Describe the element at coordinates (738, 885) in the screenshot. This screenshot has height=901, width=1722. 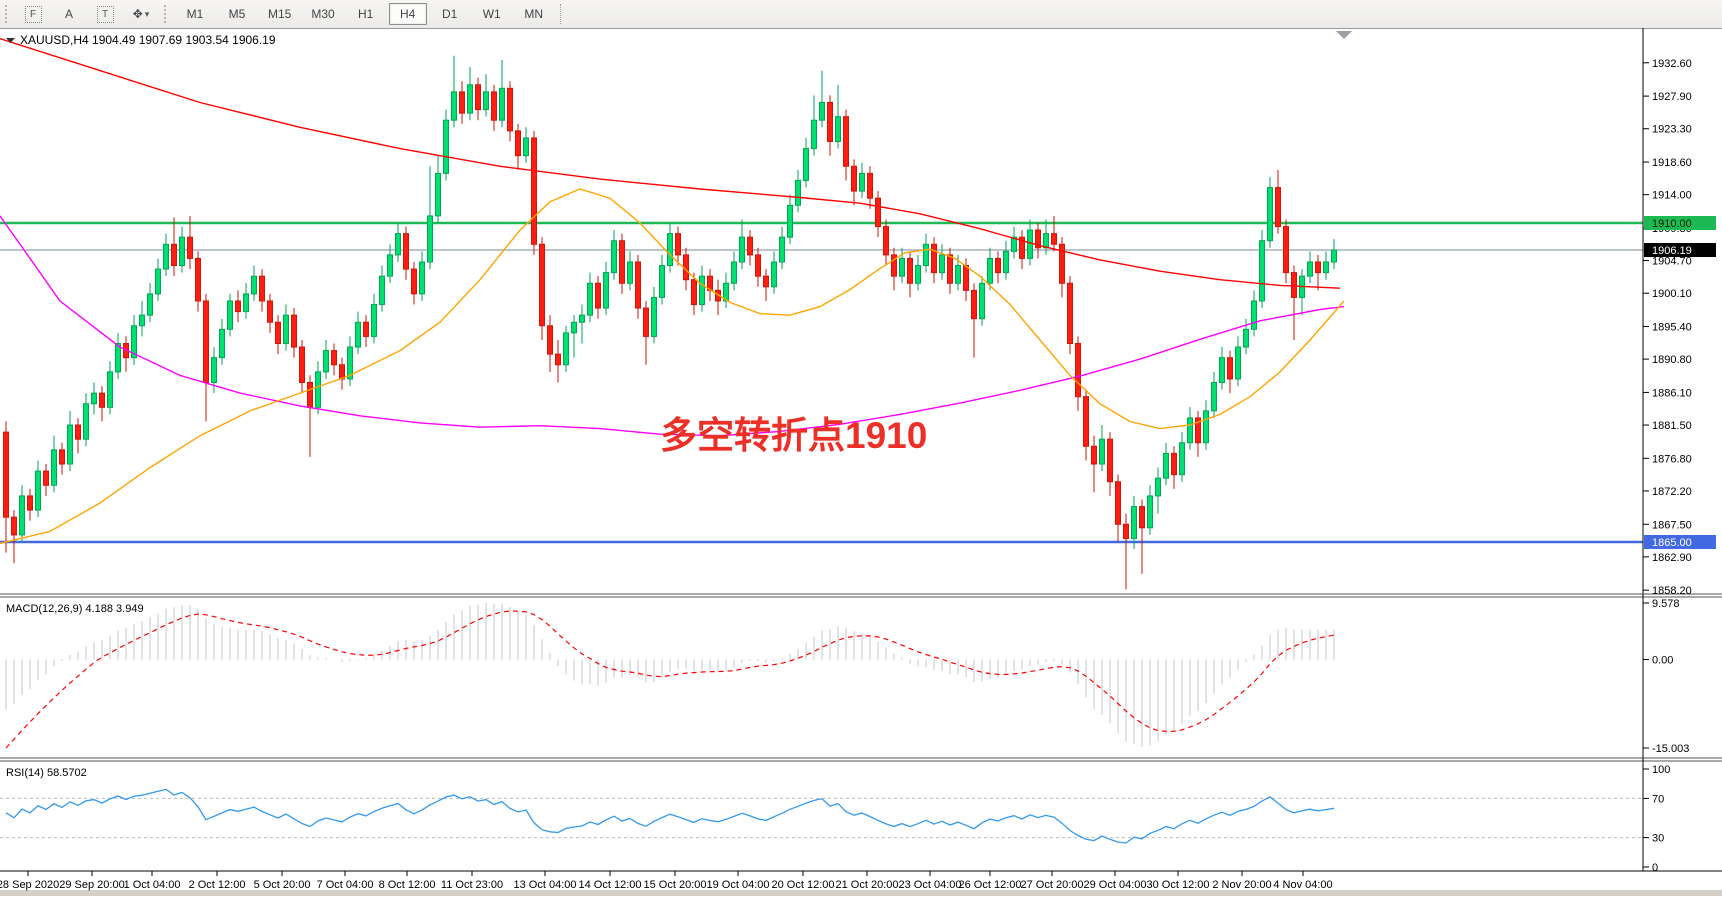
I see `date-tick-label: 19 Oct 04:00` at that location.